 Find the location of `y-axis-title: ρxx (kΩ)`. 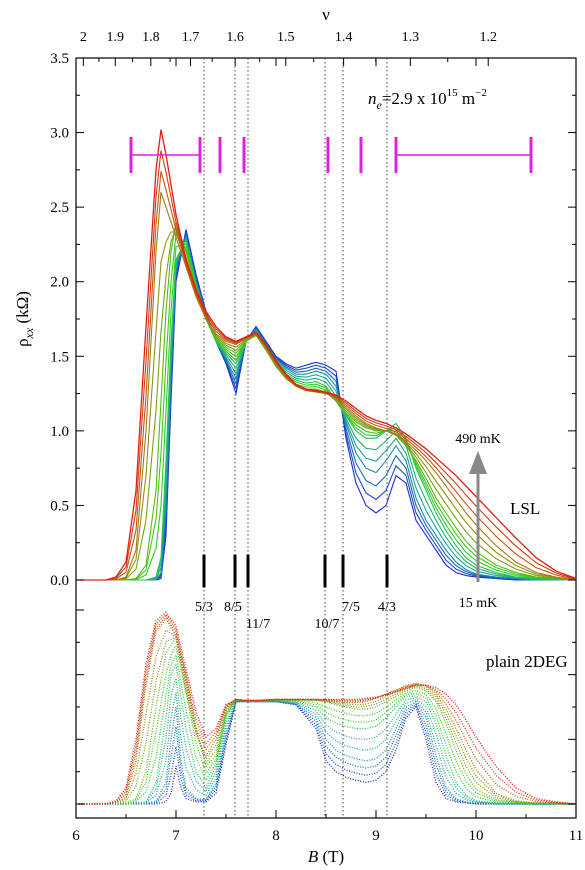

y-axis-title: ρxx (kΩ) is located at coordinates (24, 319).